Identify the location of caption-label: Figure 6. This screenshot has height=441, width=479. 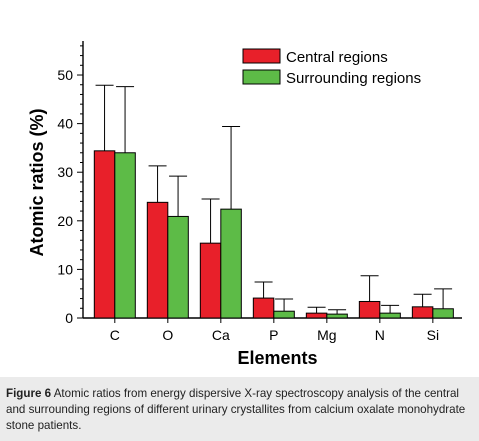
(29, 393).